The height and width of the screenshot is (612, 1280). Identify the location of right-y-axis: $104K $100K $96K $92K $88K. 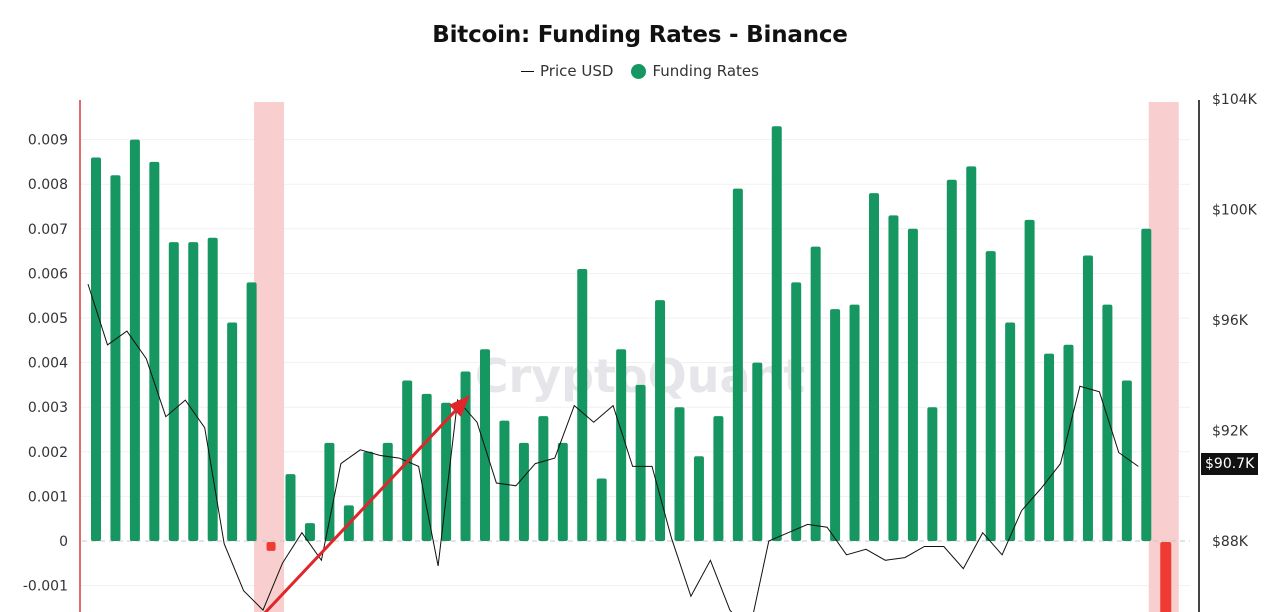
(1235, 321).